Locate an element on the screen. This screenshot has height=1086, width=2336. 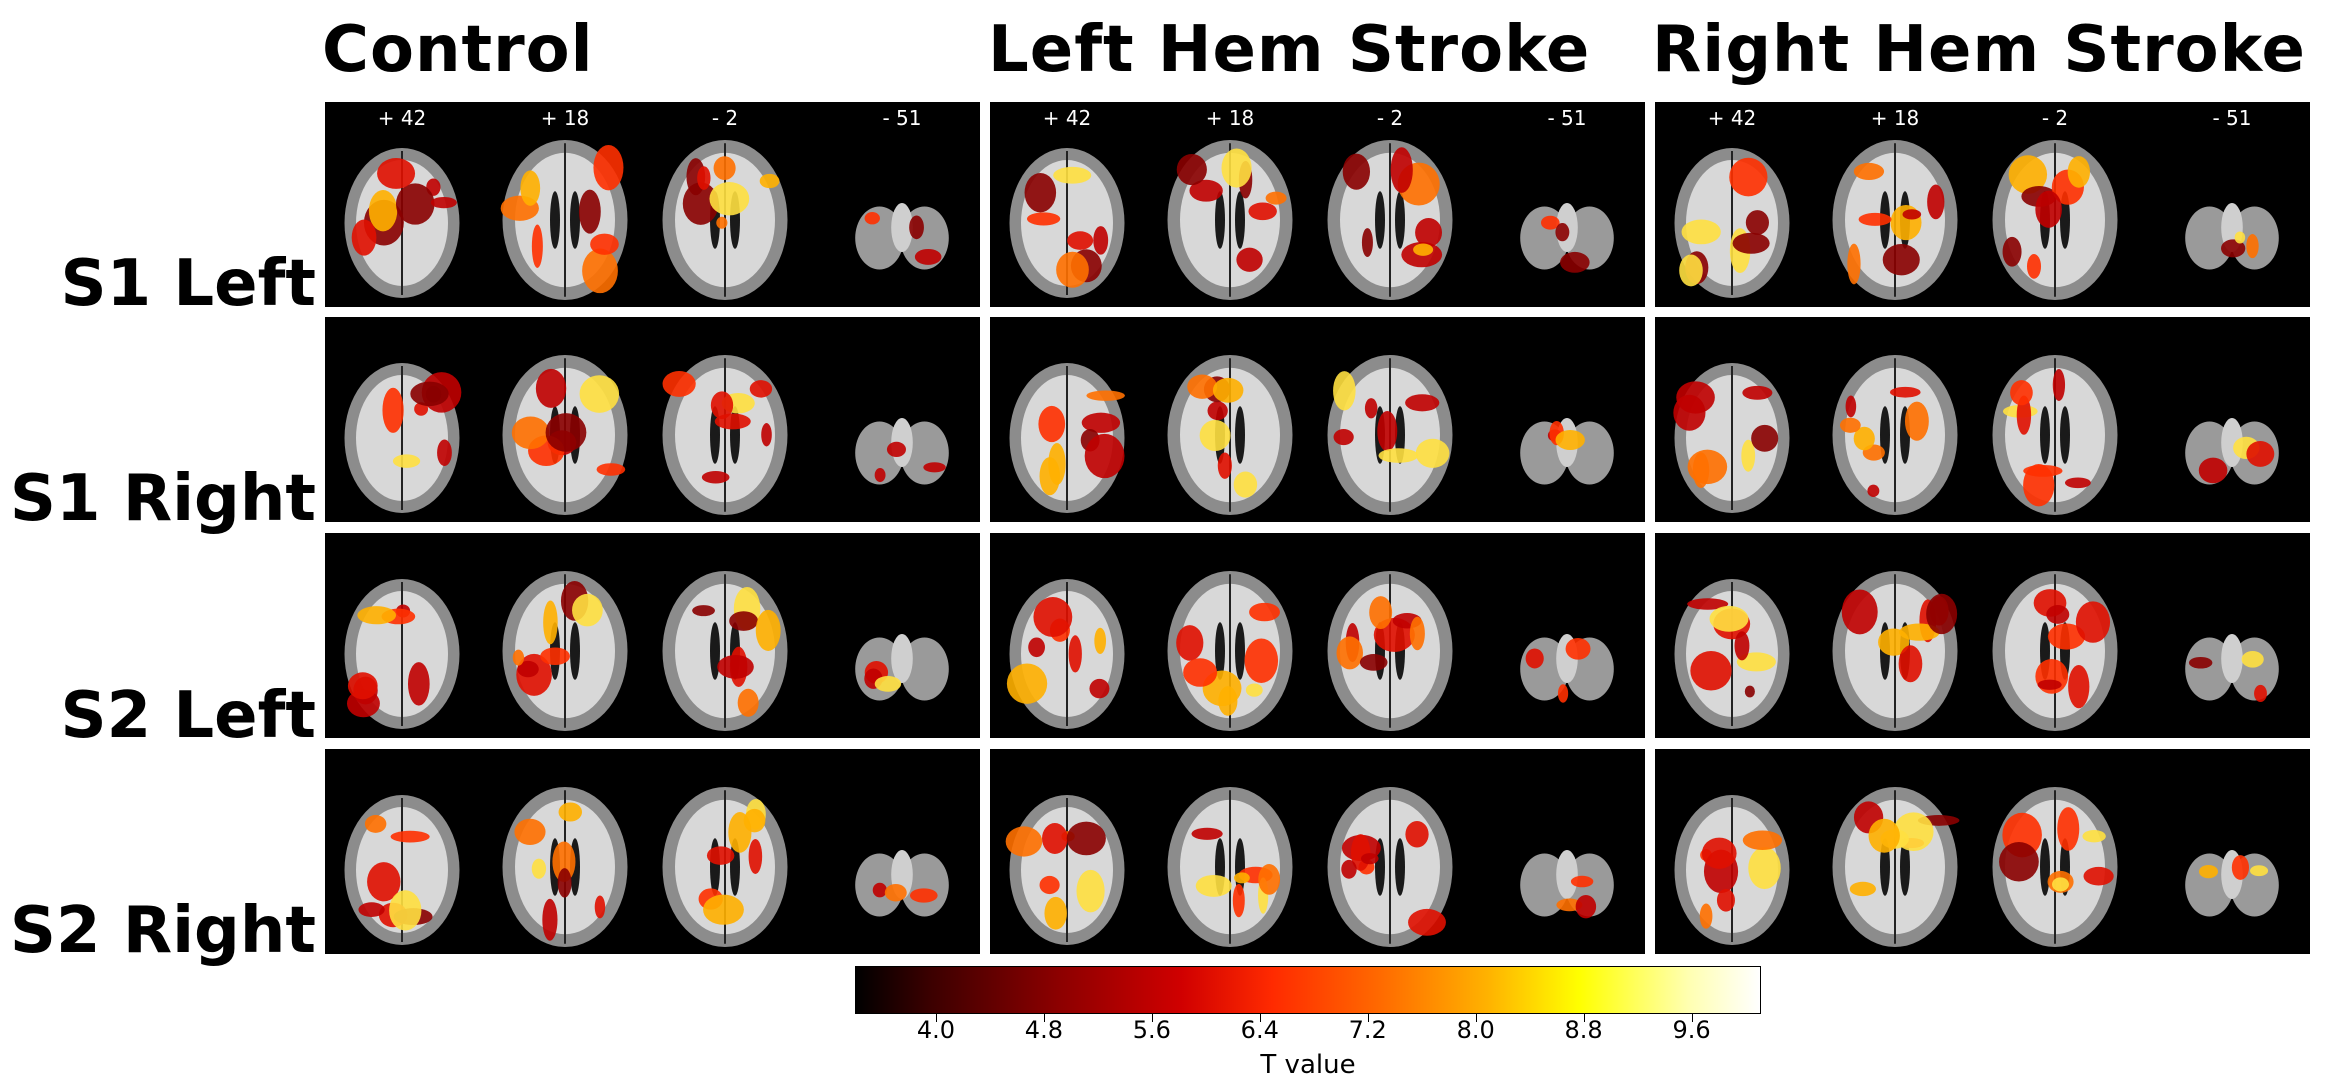
row-label-s1-left: S1 Left is located at coordinates (188, 284).